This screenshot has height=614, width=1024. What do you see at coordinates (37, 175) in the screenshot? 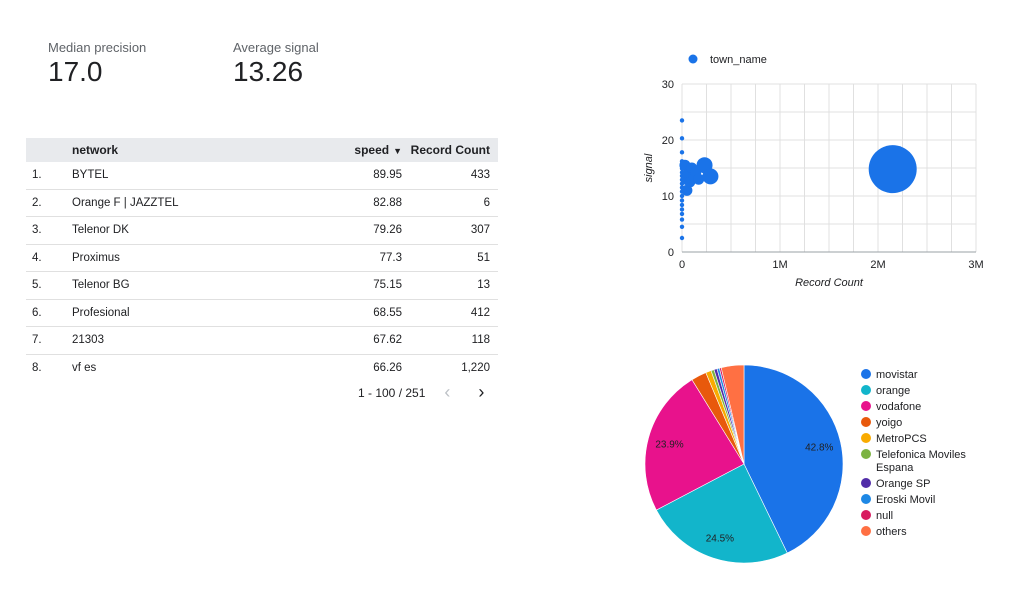
I see `row-index: 1.` at bounding box center [37, 175].